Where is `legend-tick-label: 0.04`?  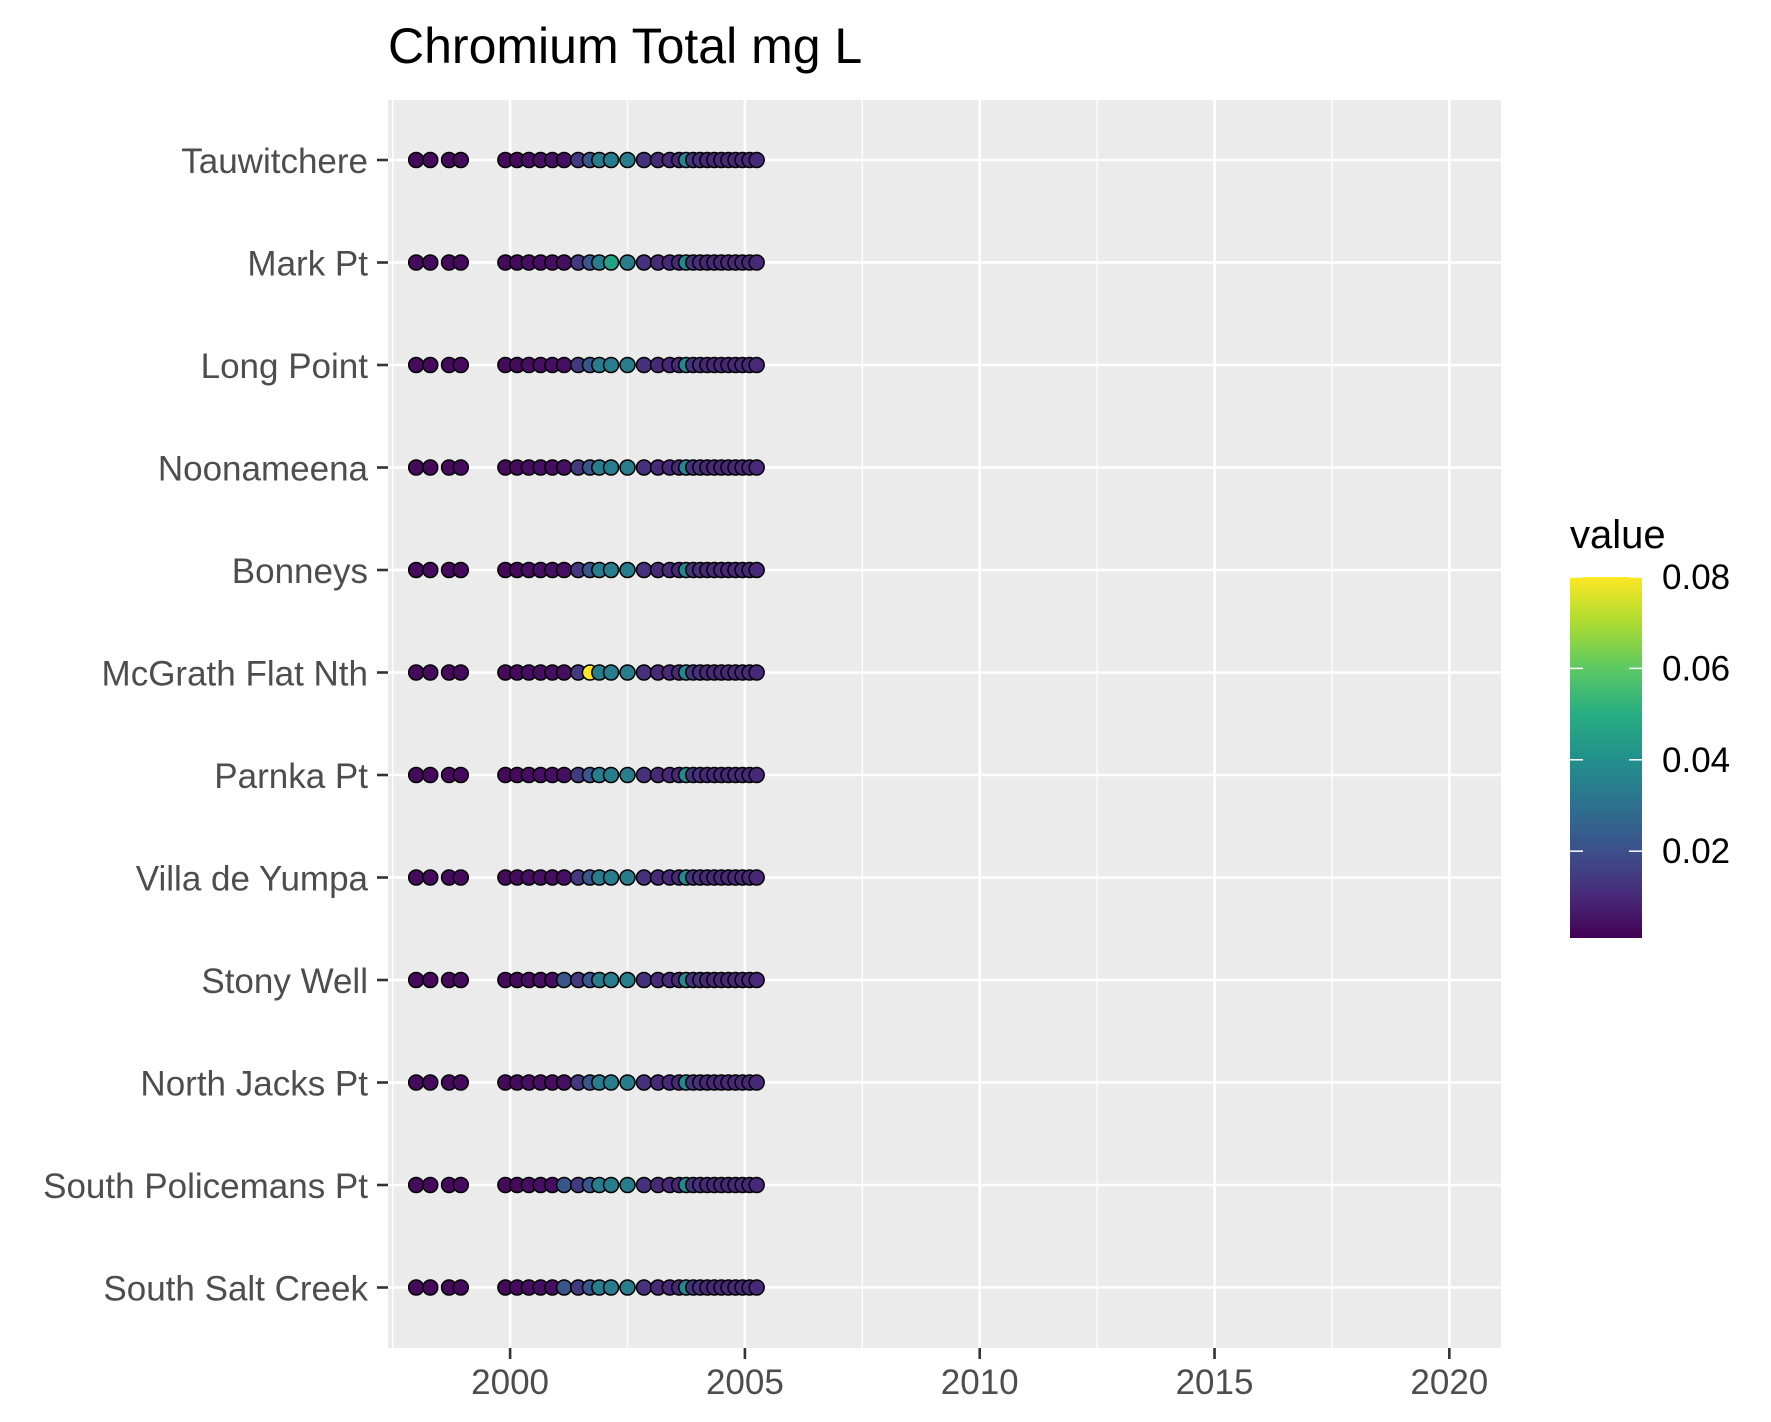
legend-tick-label: 0.04 is located at coordinates (1696, 760).